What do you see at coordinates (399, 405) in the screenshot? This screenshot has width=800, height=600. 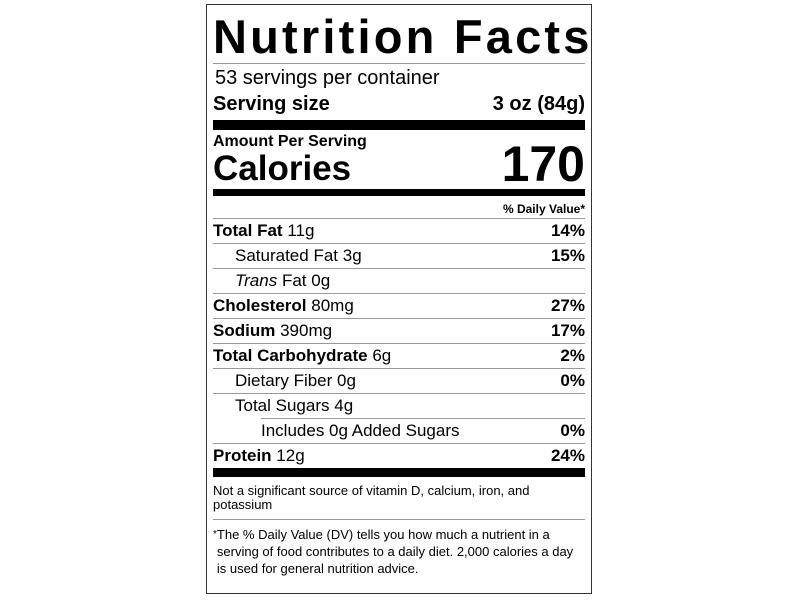 I see `nutrient-row-total-sugars: Total Sugars 4g` at bounding box center [399, 405].